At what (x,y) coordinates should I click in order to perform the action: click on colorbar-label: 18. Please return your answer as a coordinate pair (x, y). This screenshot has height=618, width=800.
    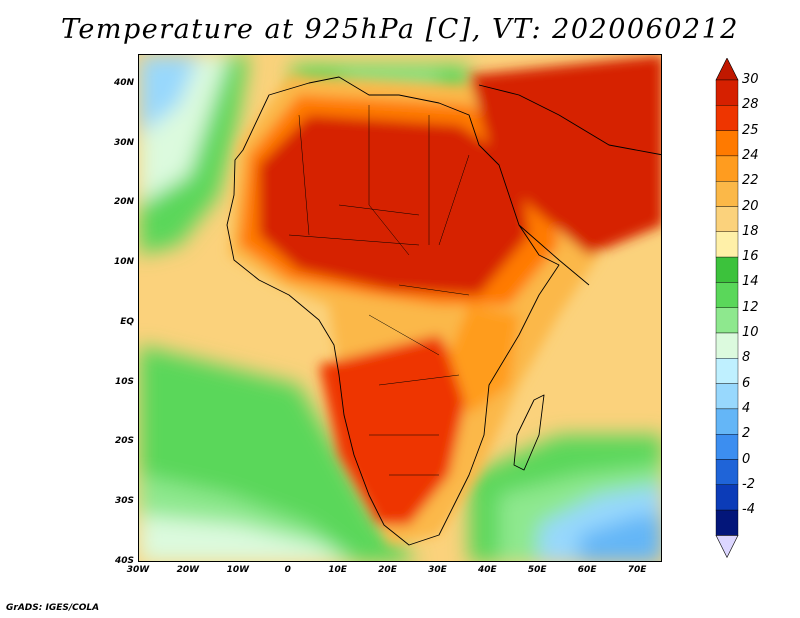
    Looking at the image, I should click on (750, 231).